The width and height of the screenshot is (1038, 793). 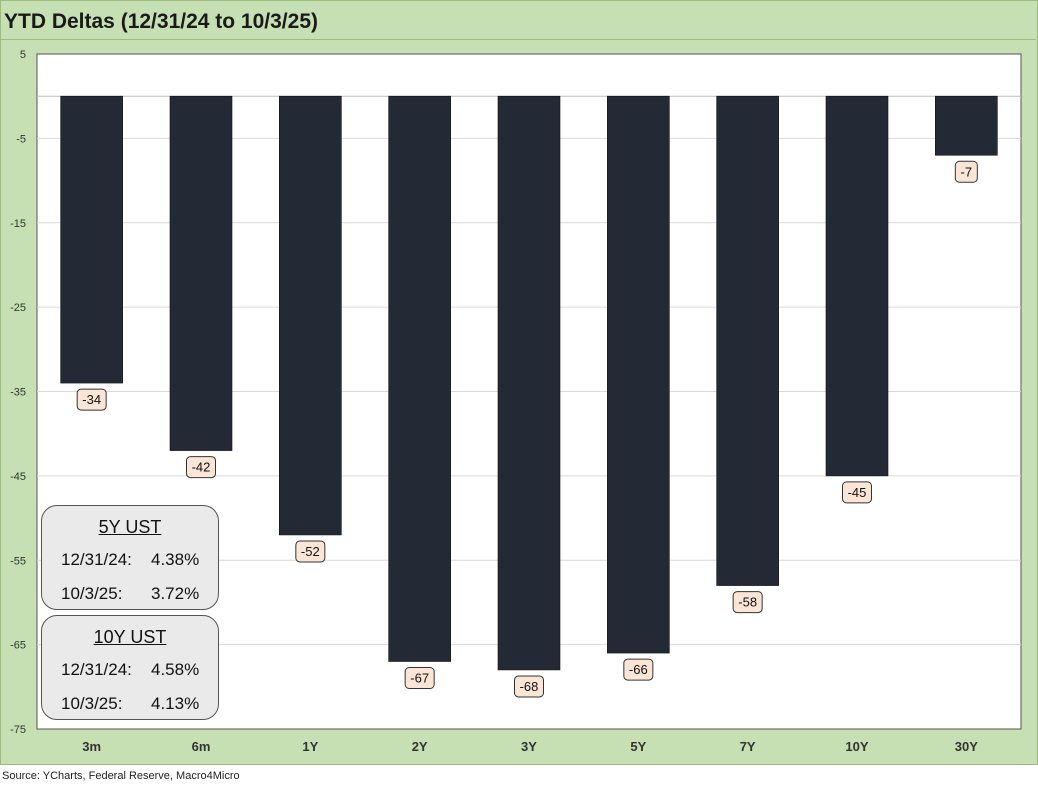 What do you see at coordinates (130, 527) in the screenshot?
I see `box-title: 5Y UST` at bounding box center [130, 527].